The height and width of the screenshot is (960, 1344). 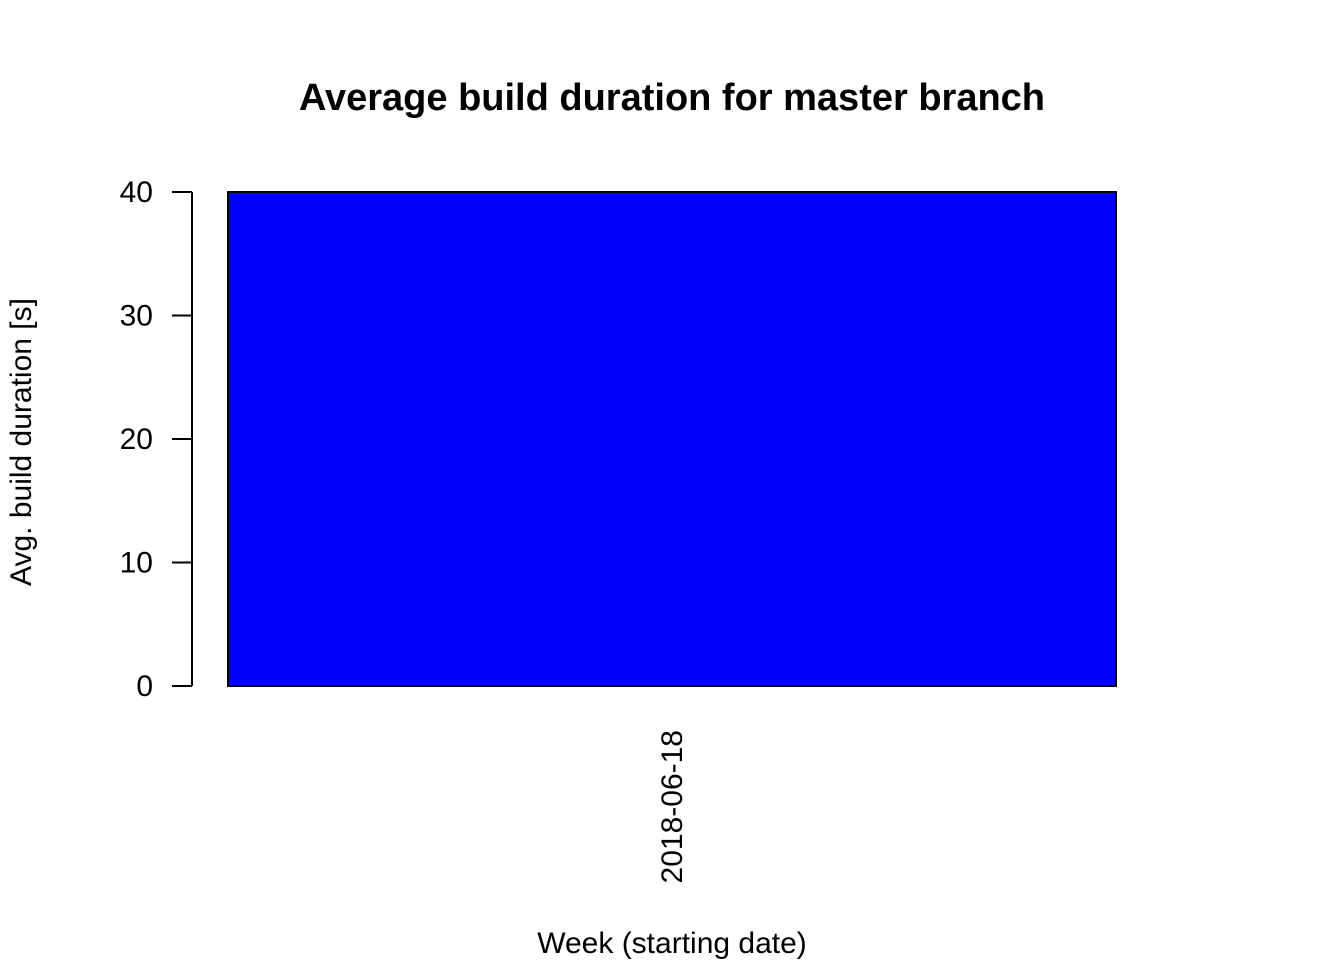 What do you see at coordinates (156, 439) in the screenshot?
I see `y-axis: 0 10 20 30 40` at bounding box center [156, 439].